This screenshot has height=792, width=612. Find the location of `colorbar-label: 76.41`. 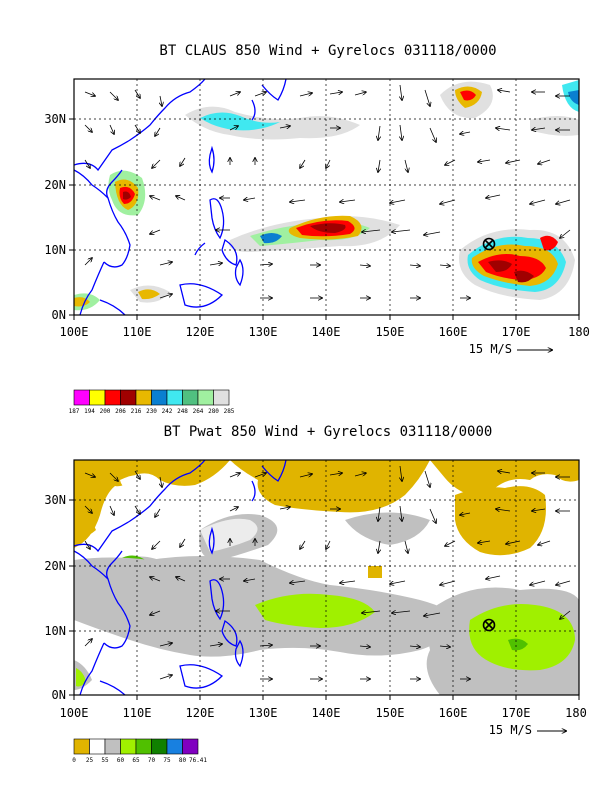

colorbar-label: 76.41 is located at coordinates (198, 760).